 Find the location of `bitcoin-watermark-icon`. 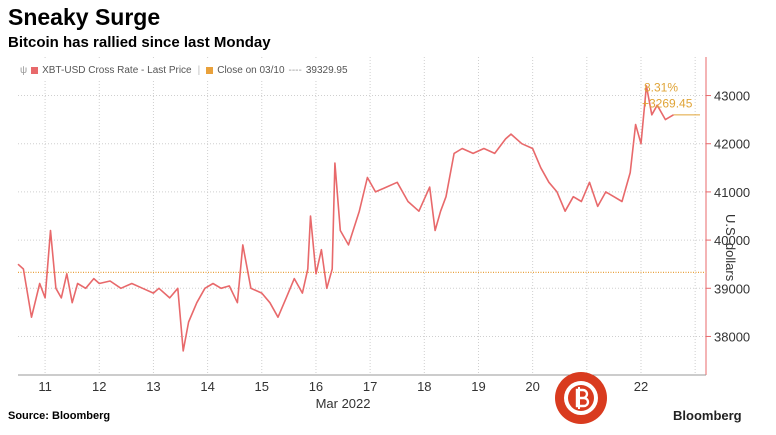

bitcoin-watermark-icon is located at coordinates (581, 398).